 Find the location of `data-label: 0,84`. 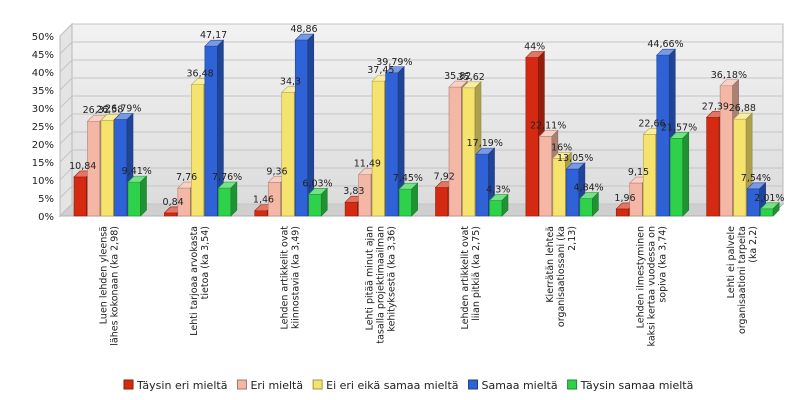

data-label: 0,84 is located at coordinates (173, 202).